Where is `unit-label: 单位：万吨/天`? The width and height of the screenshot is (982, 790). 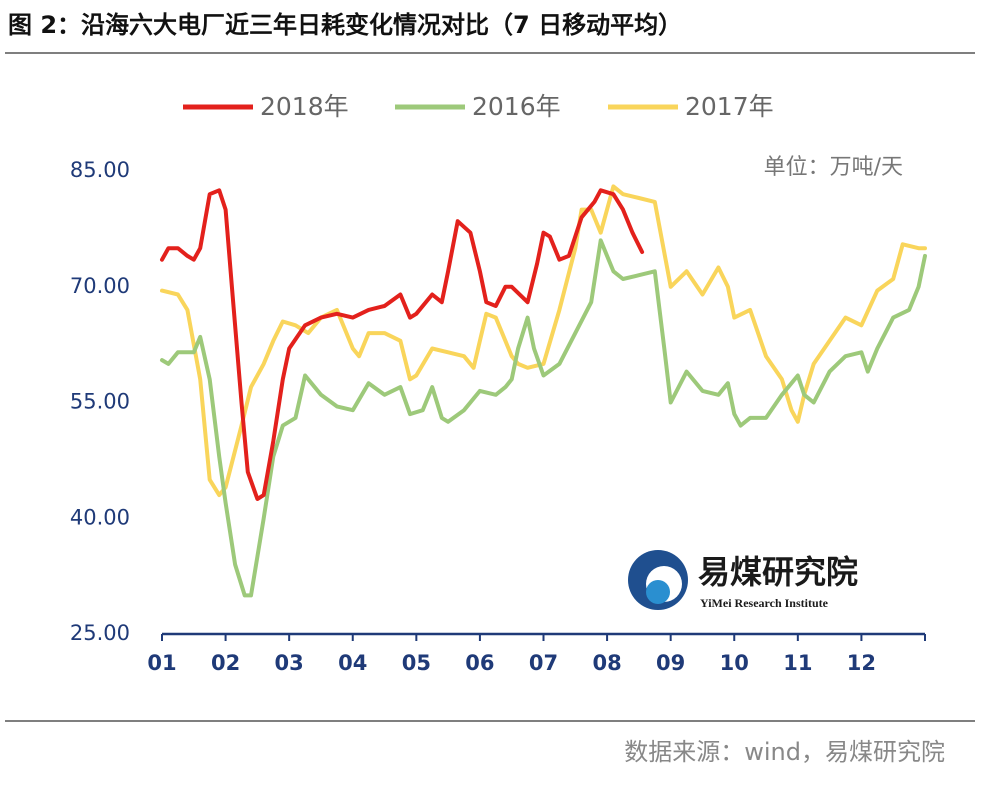
unit-label: 单位：万吨/天 is located at coordinates (833, 167).